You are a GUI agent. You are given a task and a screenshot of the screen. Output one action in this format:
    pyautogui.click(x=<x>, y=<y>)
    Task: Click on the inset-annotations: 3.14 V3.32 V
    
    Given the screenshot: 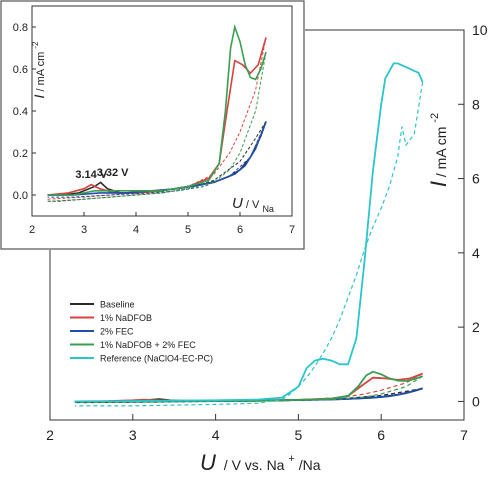 What is the action you would take?
    pyautogui.click(x=102, y=174)
    